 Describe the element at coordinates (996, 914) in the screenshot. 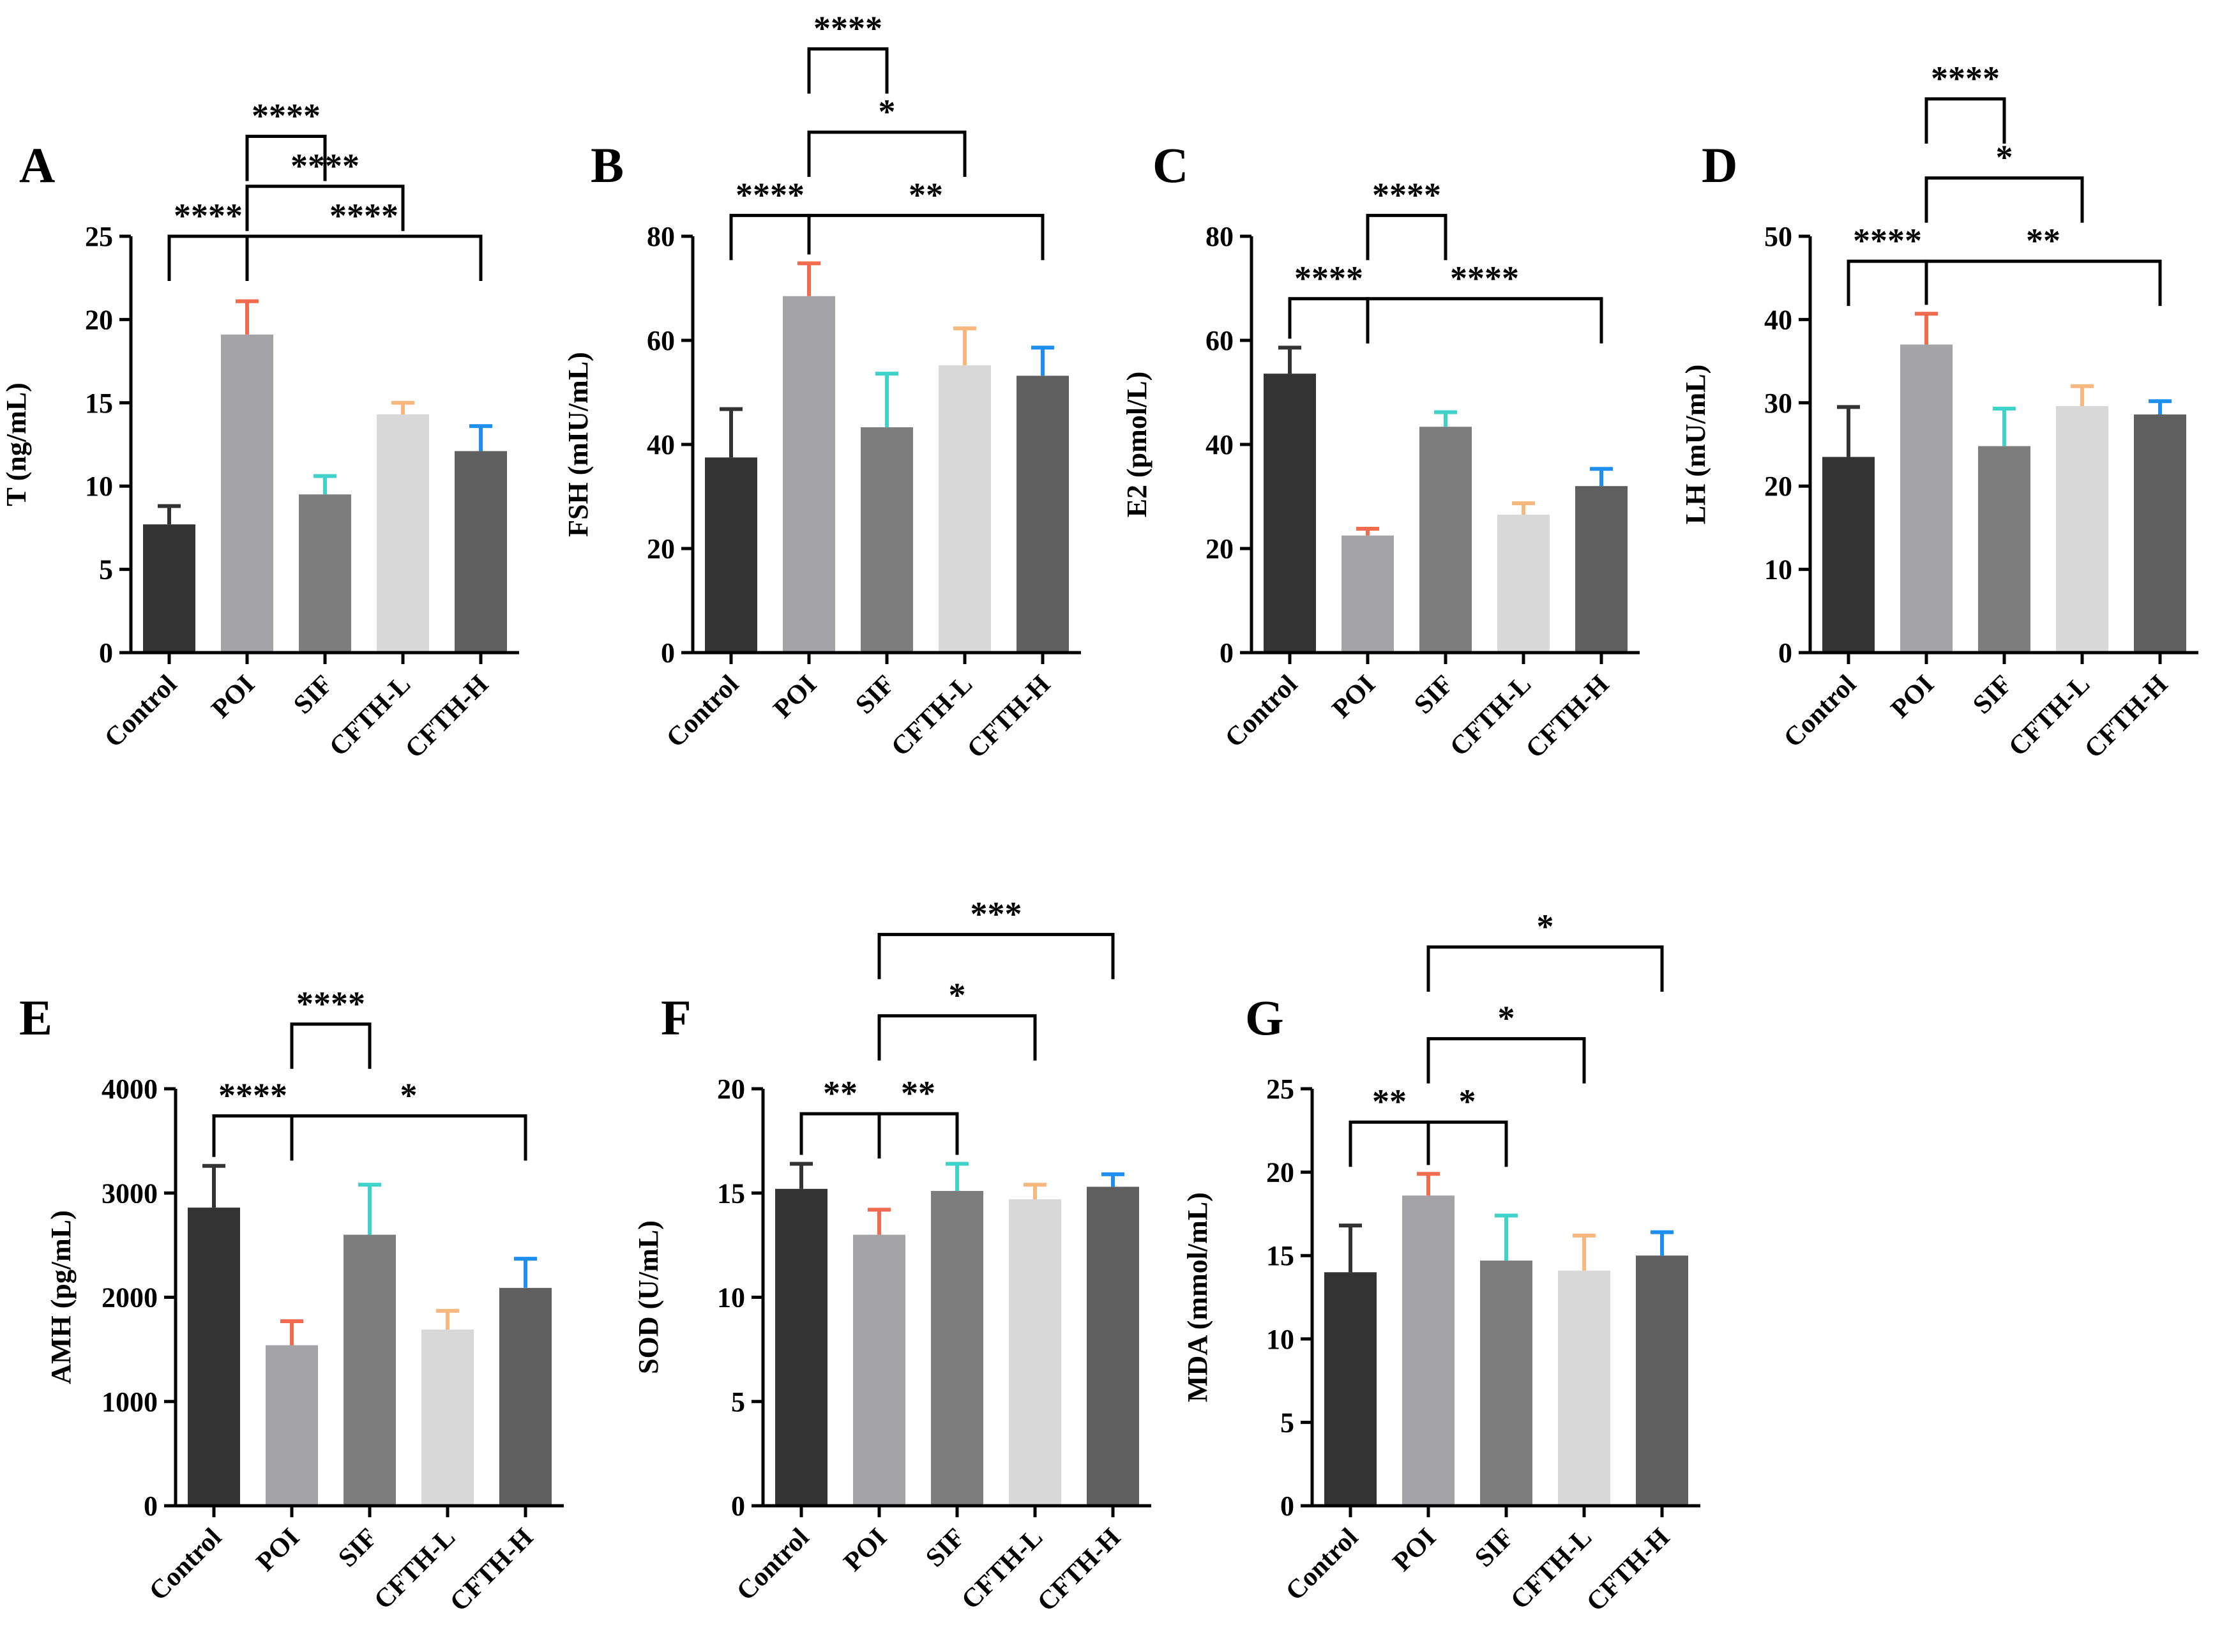

I see `significance-label-f: ***` at that location.